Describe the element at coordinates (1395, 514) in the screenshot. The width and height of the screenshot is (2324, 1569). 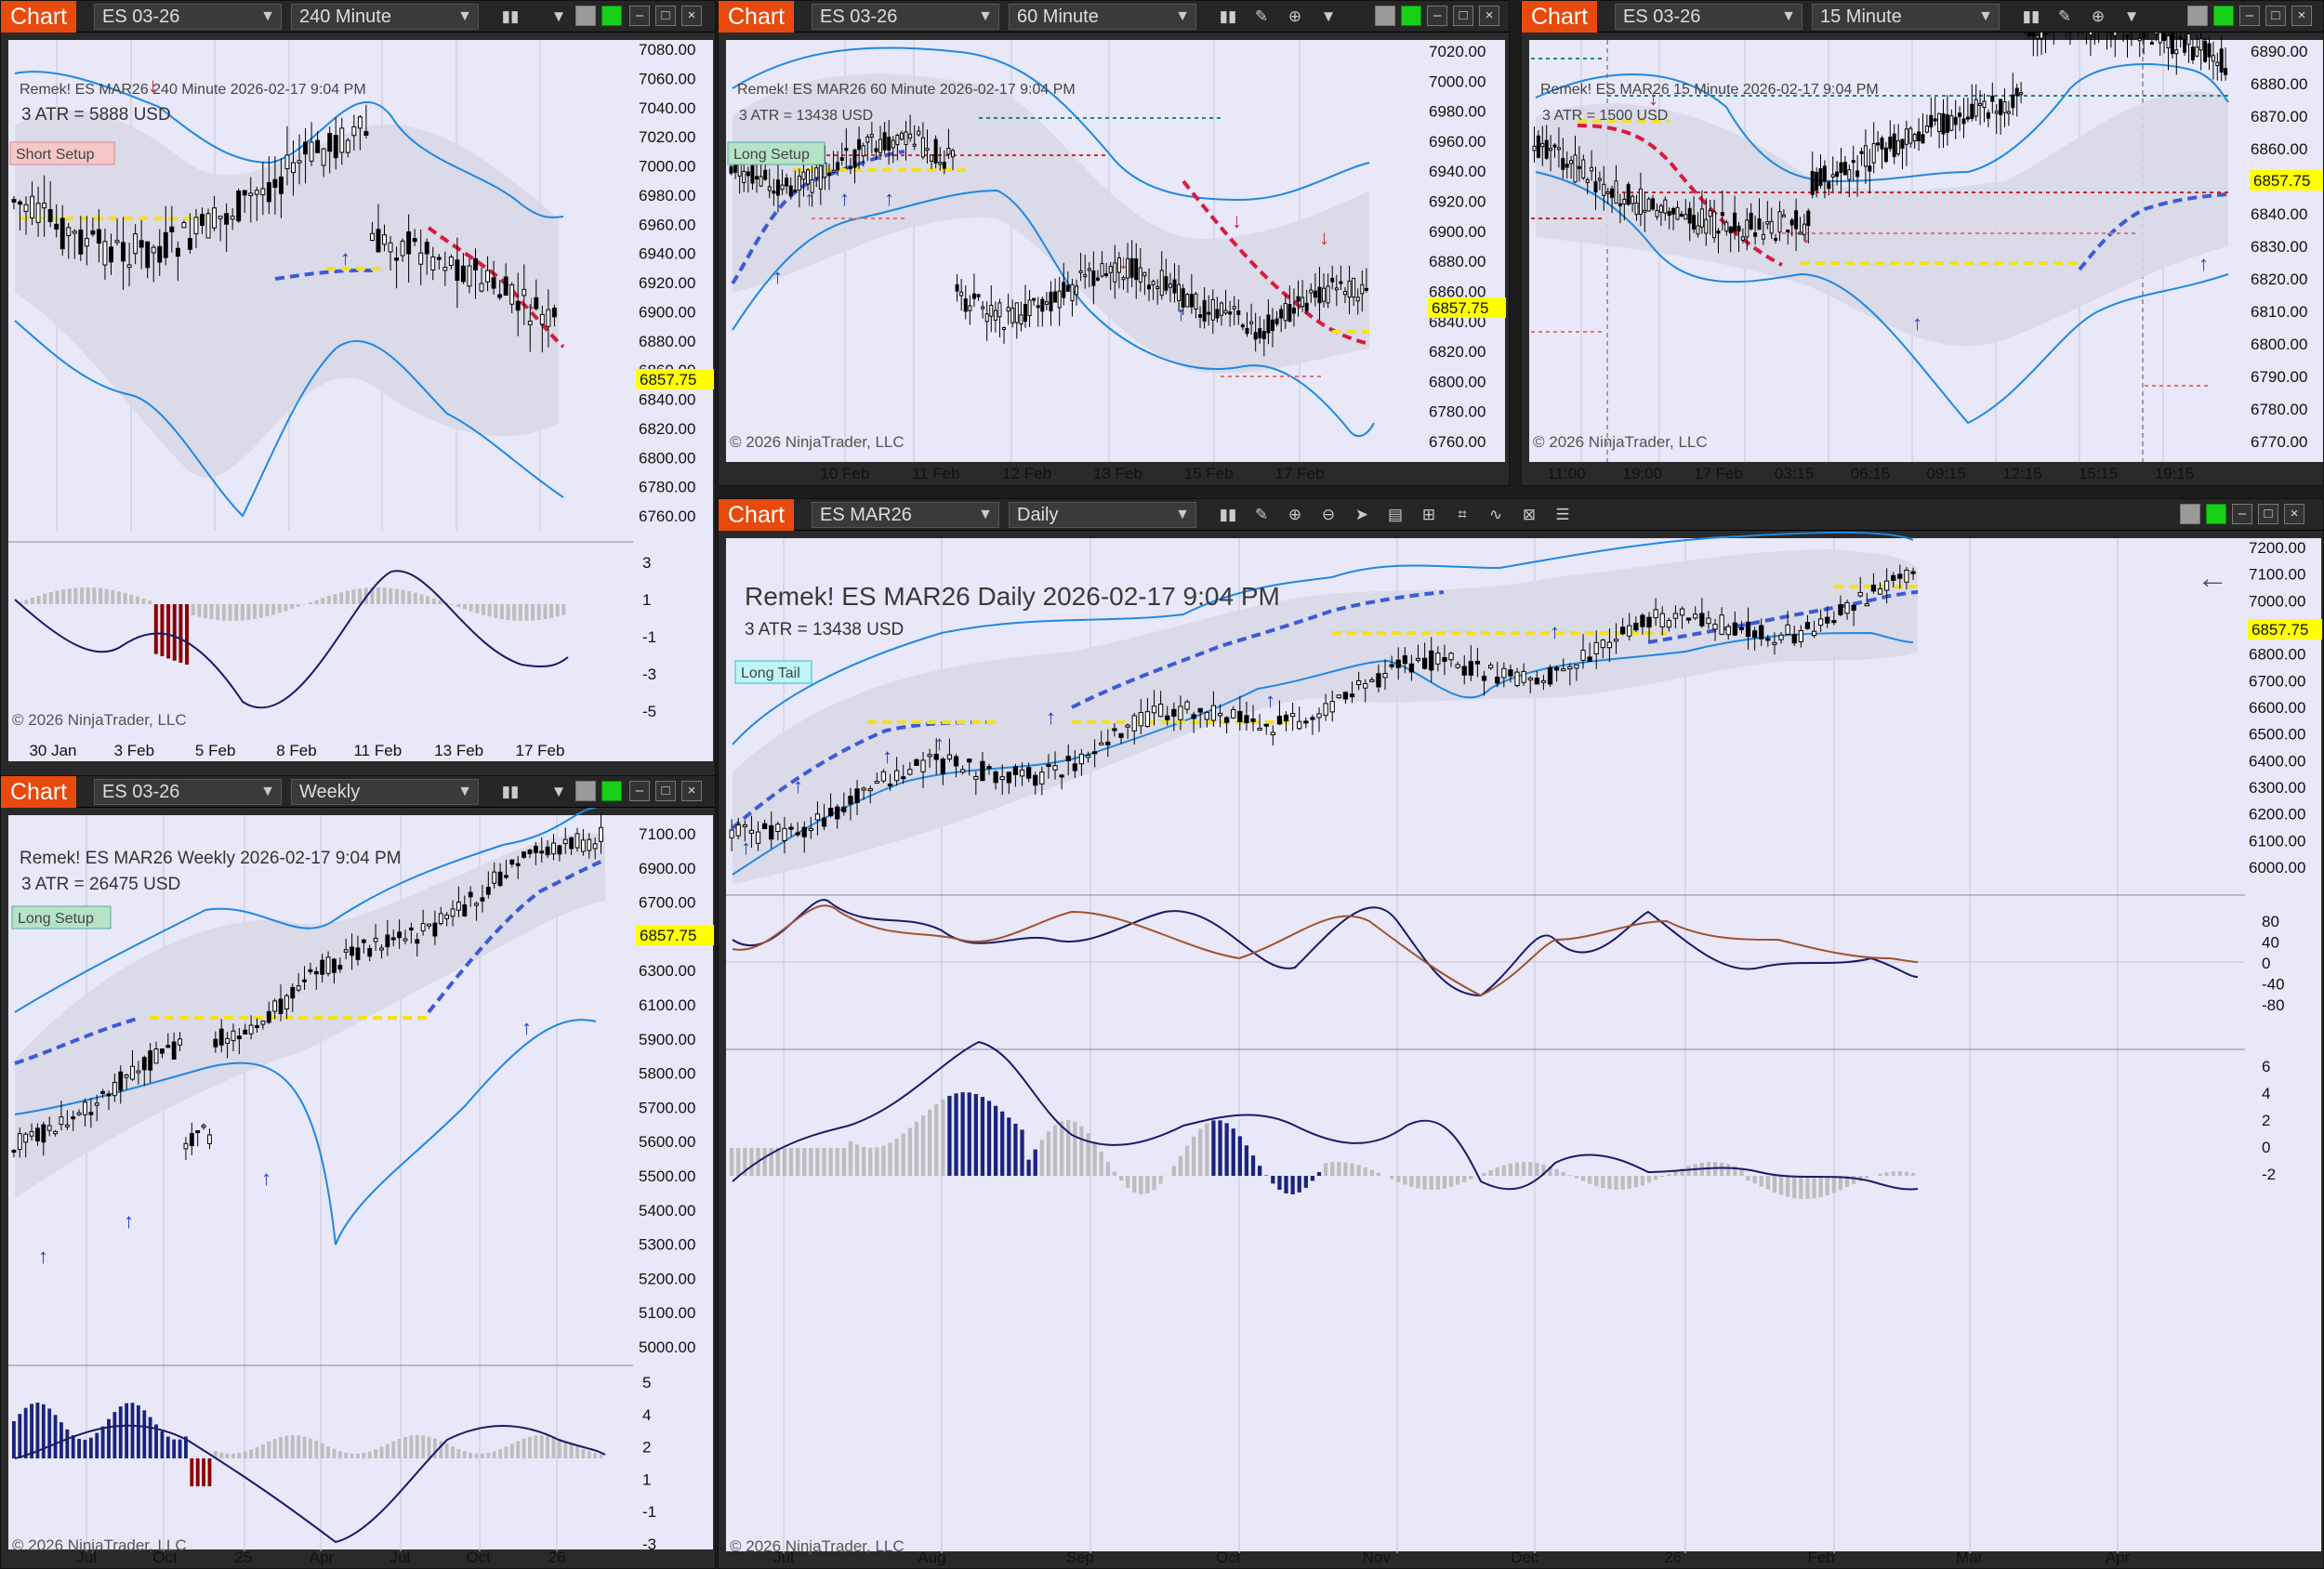
I see `data-box-icon: ▤` at that location.